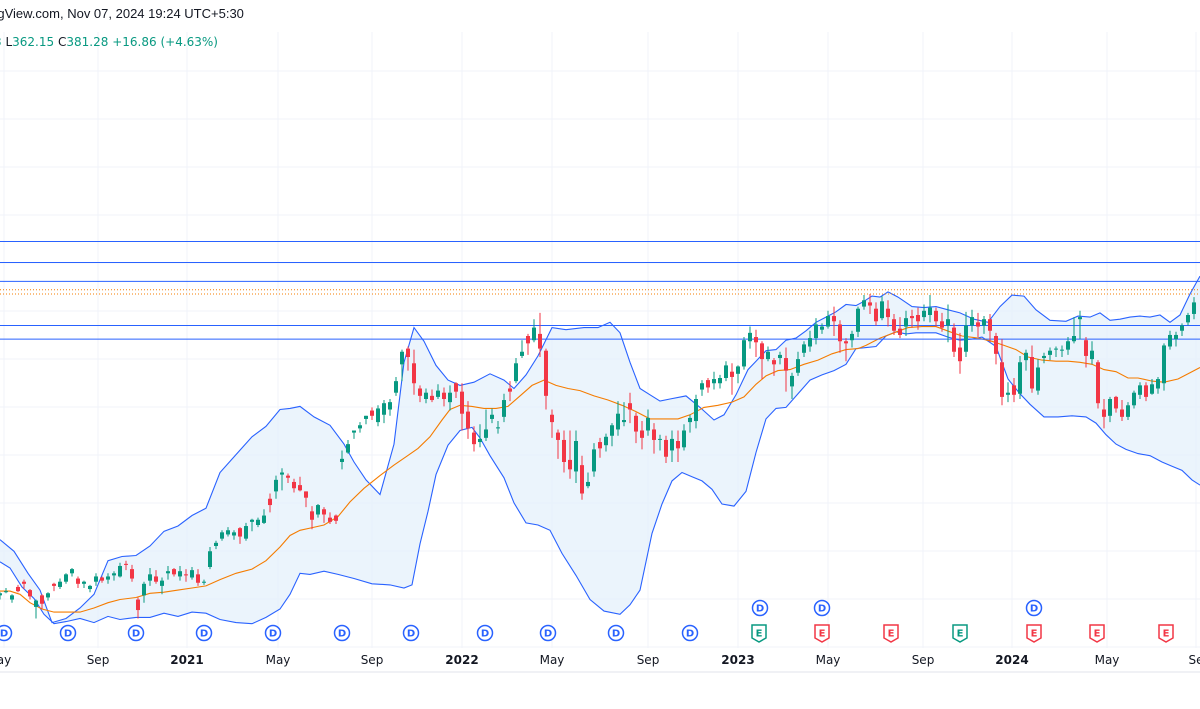 This screenshot has width=1200, height=709. Describe the element at coordinates (600, 290) in the screenshot. I see `horizontal-levels` at that location.